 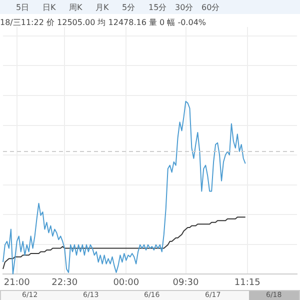 I want to click on x-tick-label: 22:30, so click(x=65, y=283).